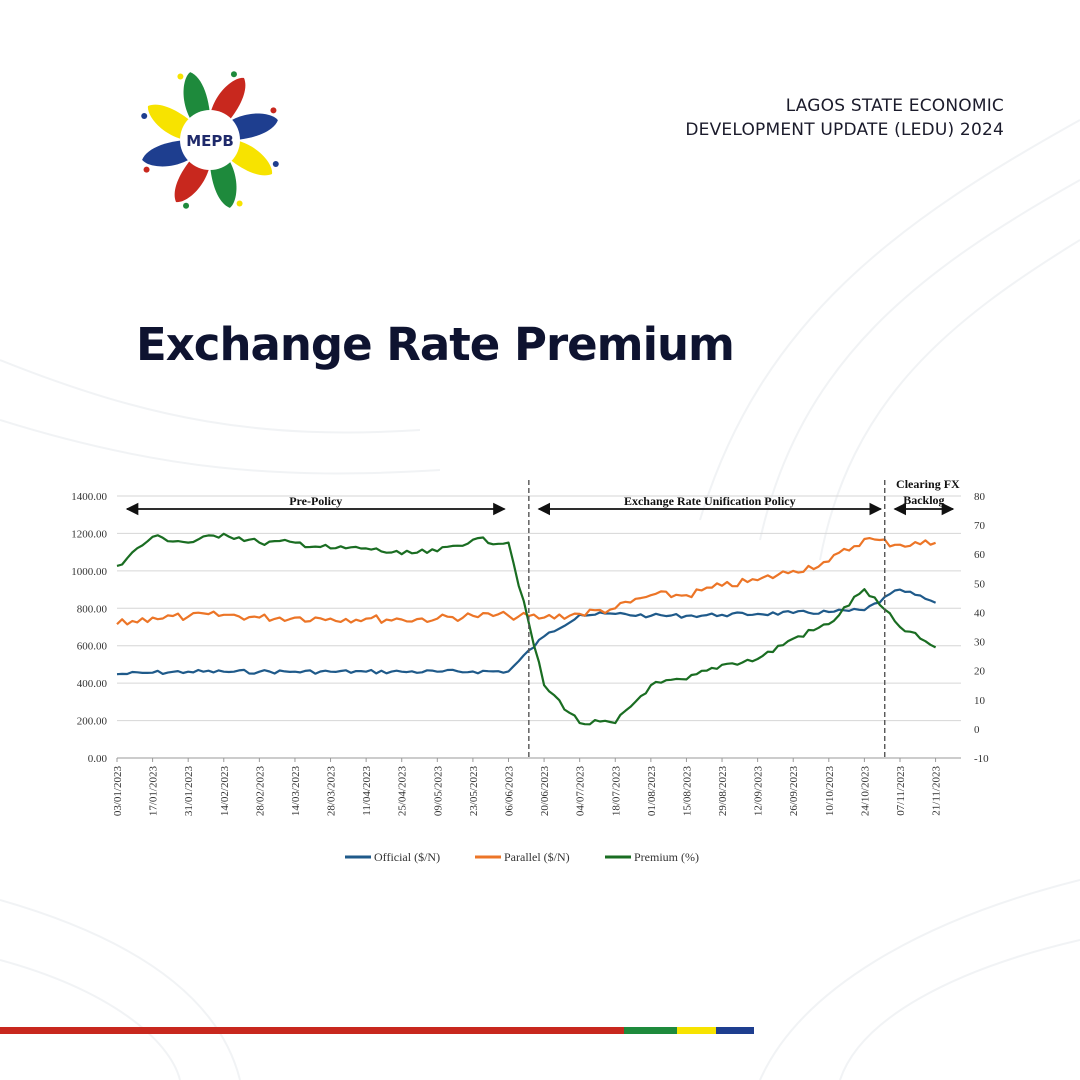 The width and height of the screenshot is (1080, 1080). What do you see at coordinates (315, 501) in the screenshot?
I see `annotation-label: Pre-Policy` at bounding box center [315, 501].